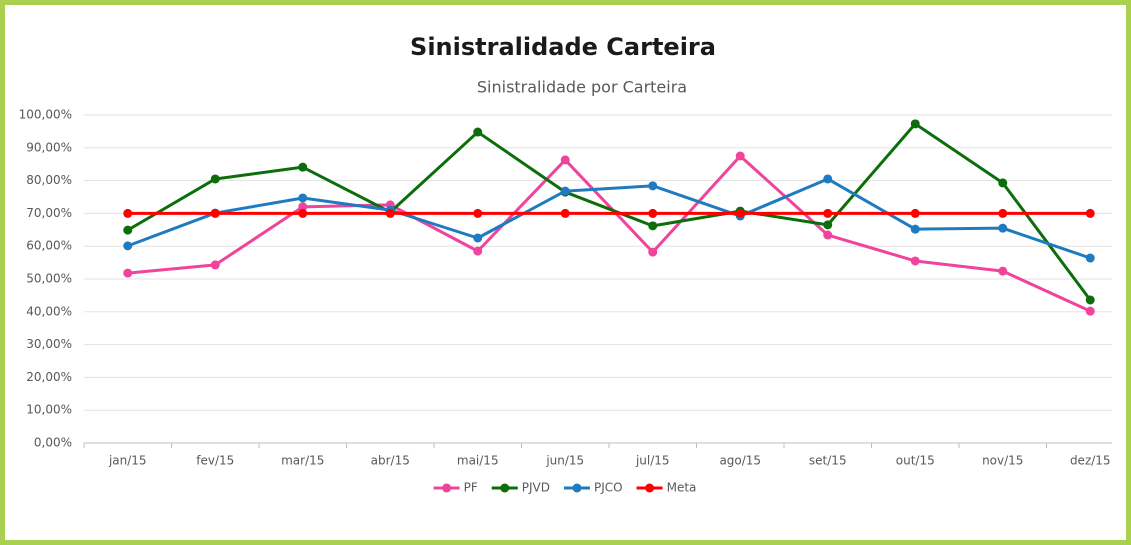  Describe the element at coordinates (49, 344) in the screenshot. I see `y-tick-label: 30,00%` at that location.